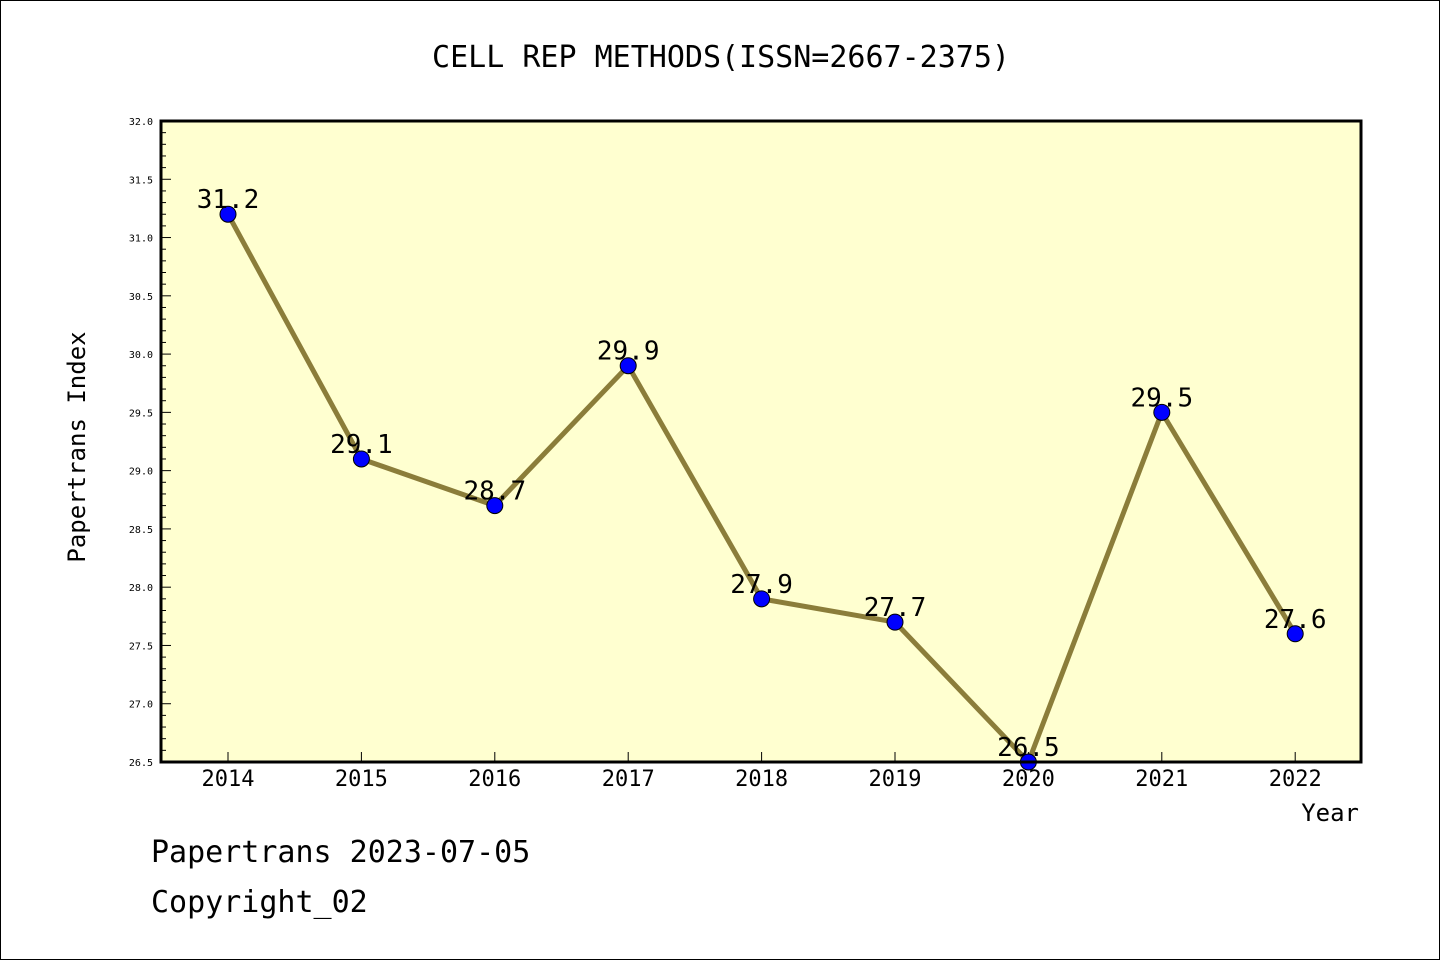 This screenshot has height=960, width=1440. Describe the element at coordinates (761, 585) in the screenshot. I see `data-label: 27.9` at that location.